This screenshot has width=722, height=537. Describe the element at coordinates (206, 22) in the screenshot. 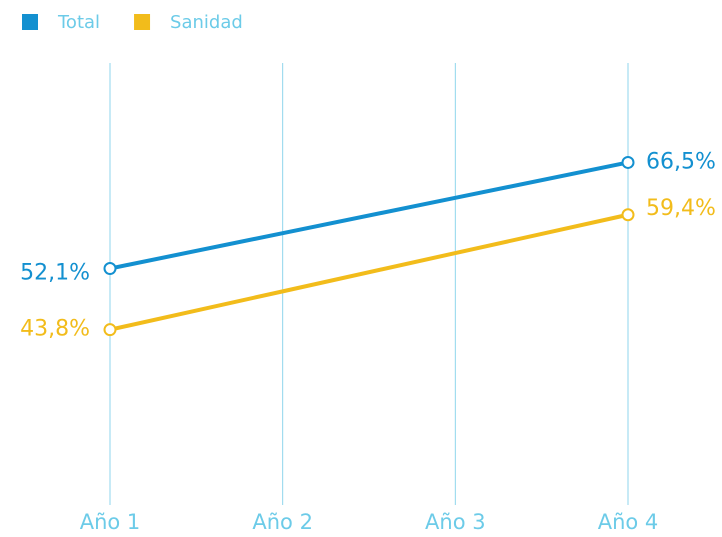

I see `legend-label: Sanidad` at that location.